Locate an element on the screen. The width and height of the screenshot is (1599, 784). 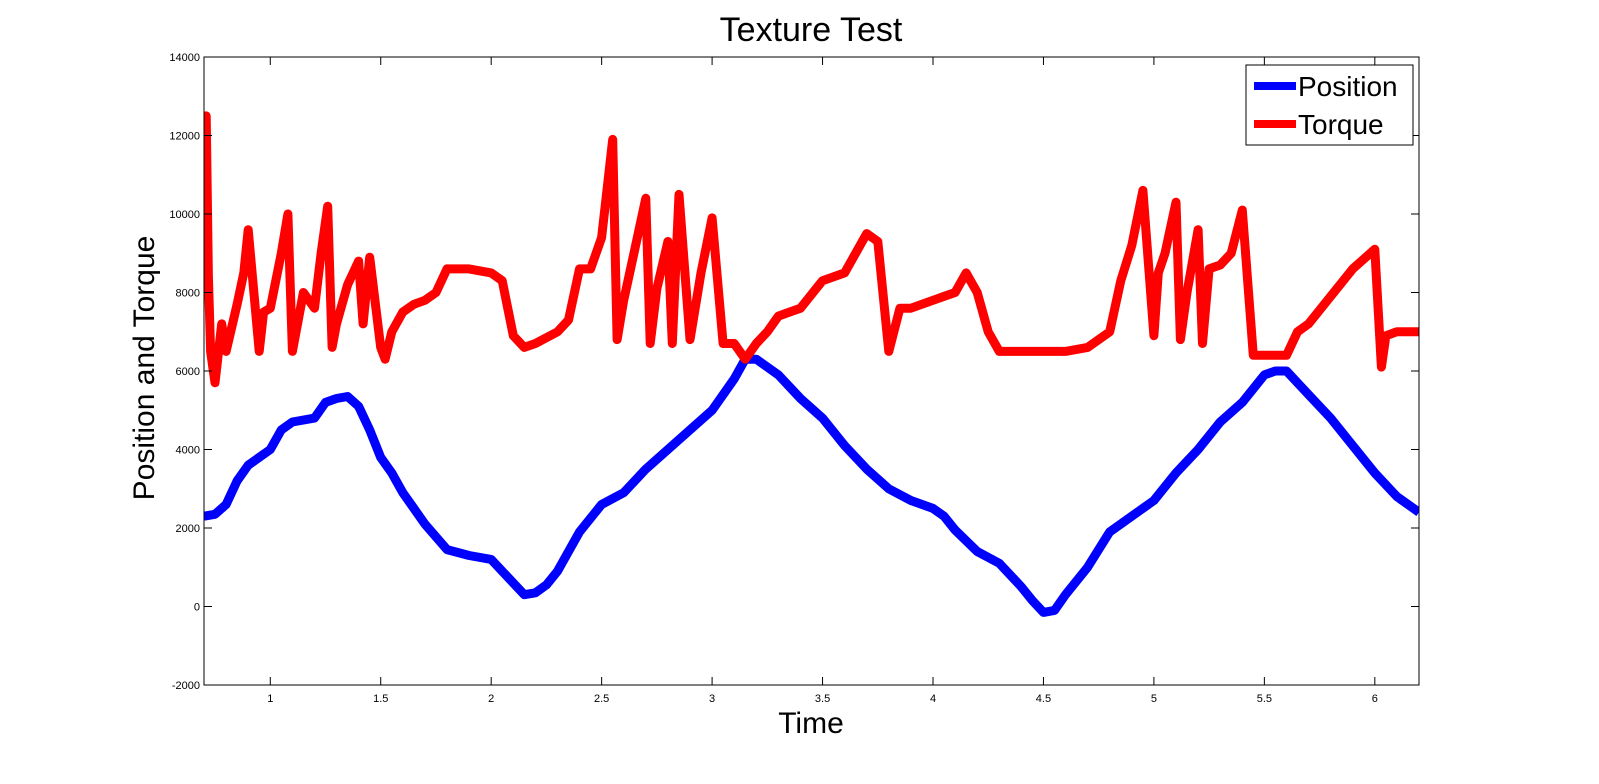
y-tick-label: 8000 is located at coordinates (188, 294).